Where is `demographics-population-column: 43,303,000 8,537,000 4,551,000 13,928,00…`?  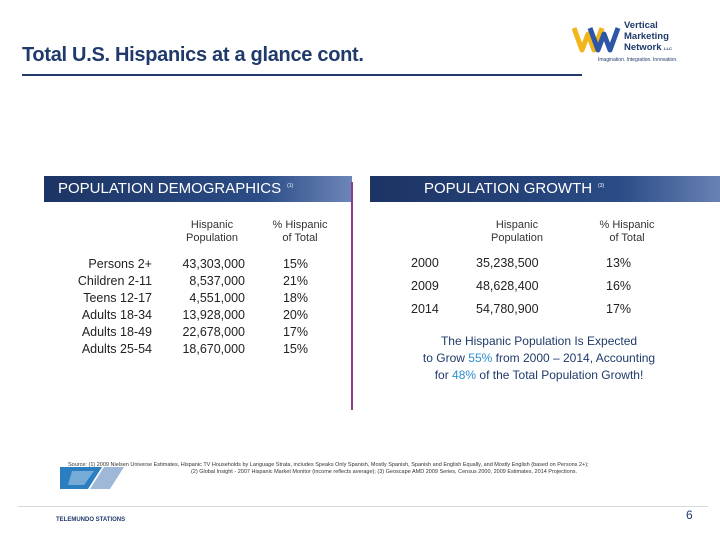
demographics-population-column: 43,303,000 8,537,000 4,551,000 13,928,00… is located at coordinates (205, 307).